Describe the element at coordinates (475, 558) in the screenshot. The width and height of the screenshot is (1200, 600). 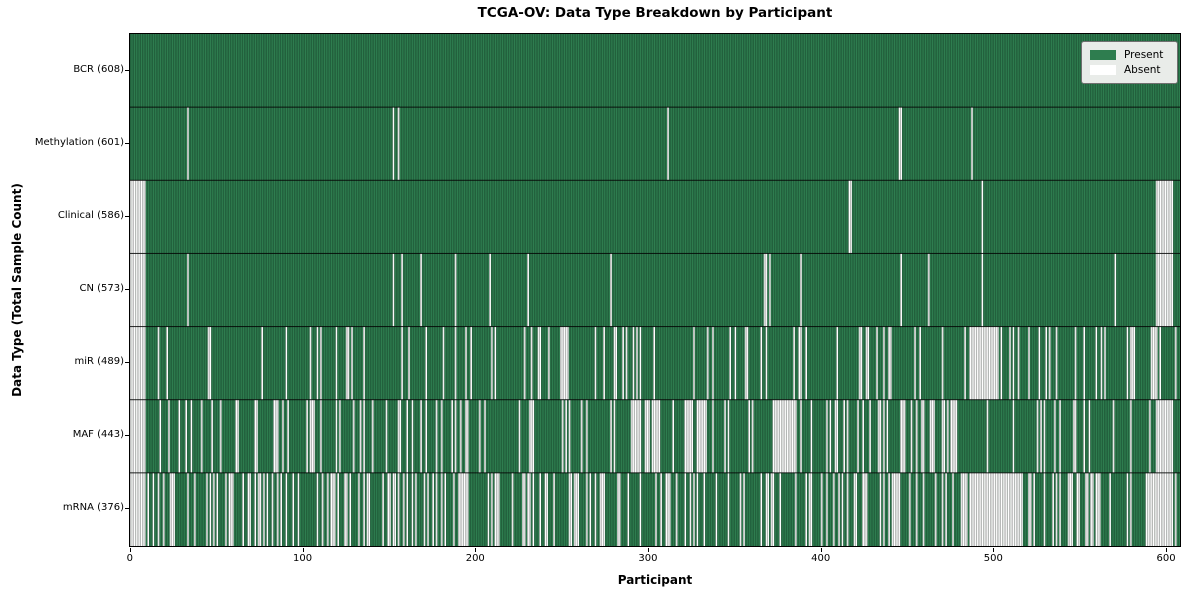
I see `x-tick-label: 200` at that location.